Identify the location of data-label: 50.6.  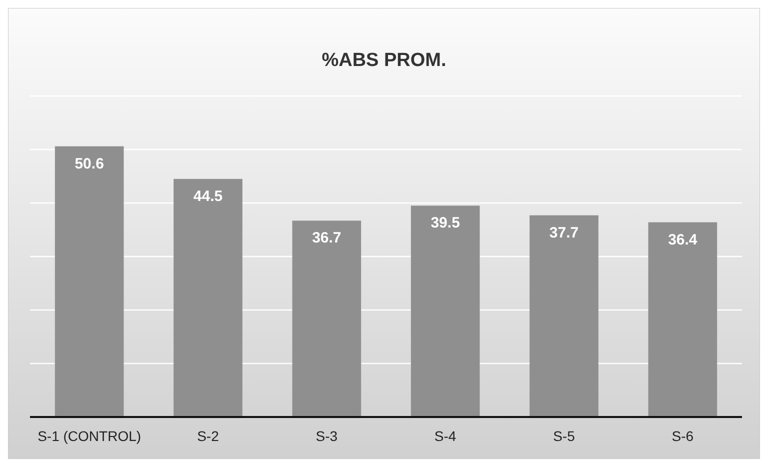
(89, 163).